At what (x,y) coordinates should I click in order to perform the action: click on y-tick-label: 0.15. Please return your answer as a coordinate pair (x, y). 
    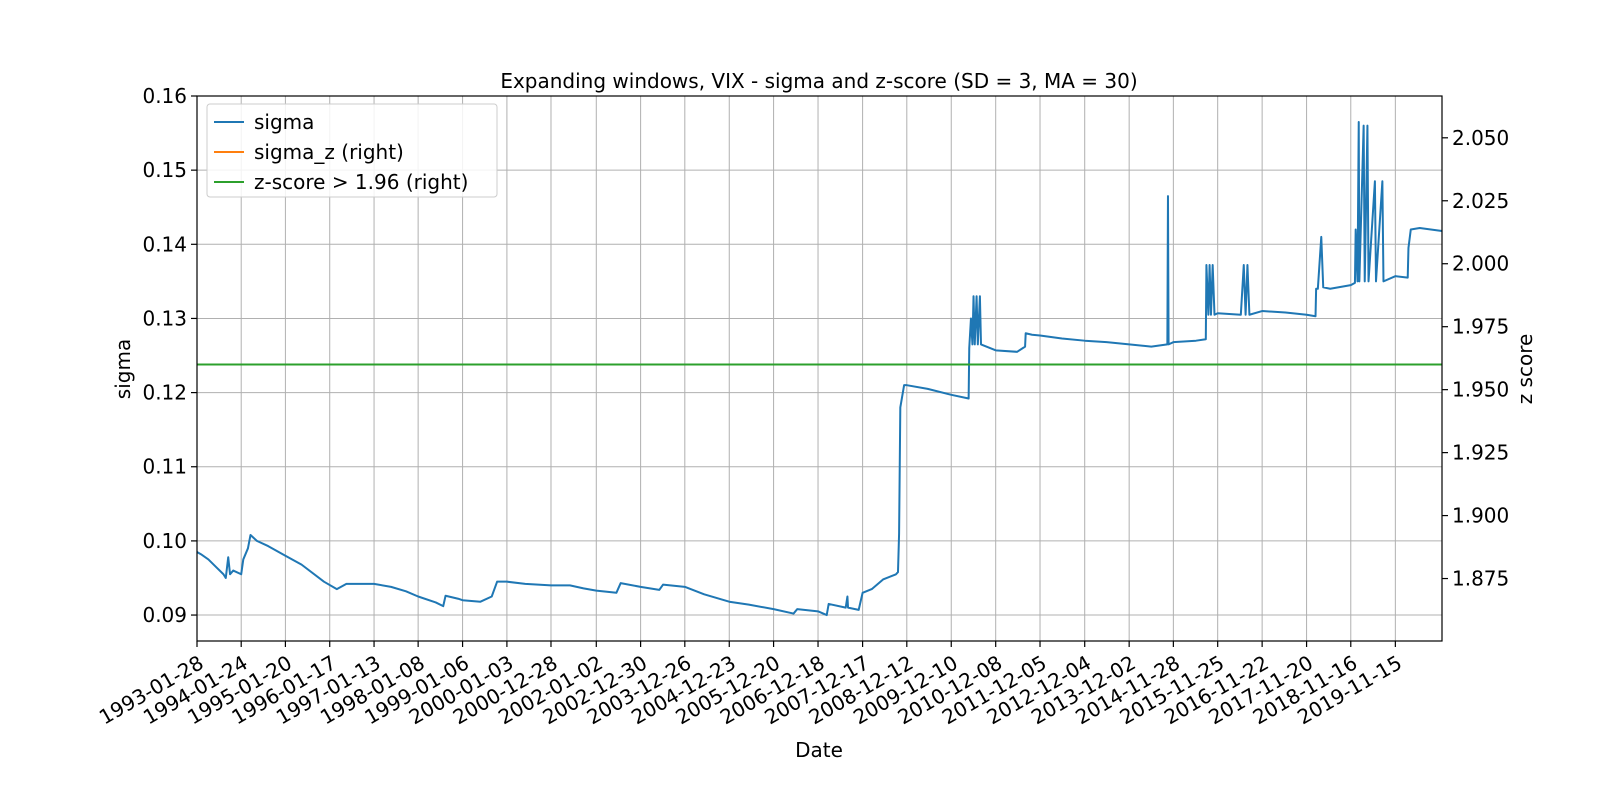
    Looking at the image, I should click on (164, 170).